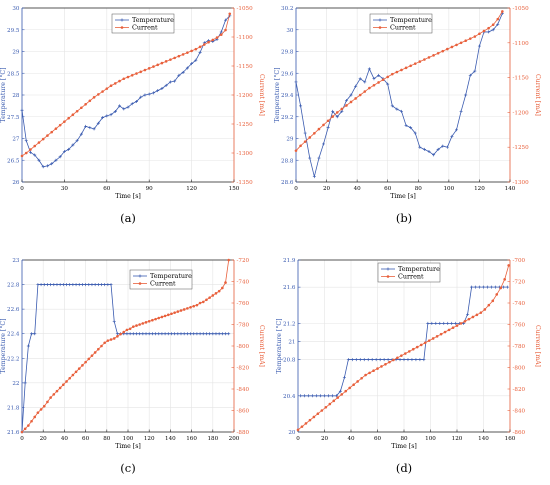 The width and height of the screenshot is (550, 485). What do you see at coordinates (519, 412) in the screenshot?
I see `y-right-tick-label: -840` at bounding box center [519, 412].